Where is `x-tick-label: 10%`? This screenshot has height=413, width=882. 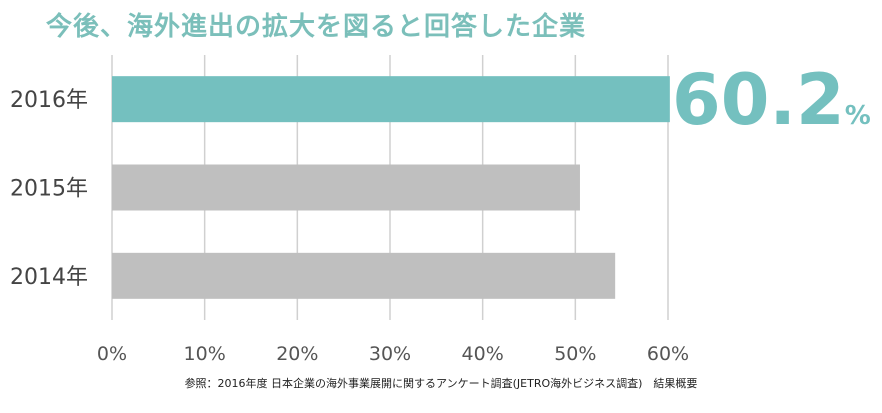 x-tick-label: 10% is located at coordinates (205, 354).